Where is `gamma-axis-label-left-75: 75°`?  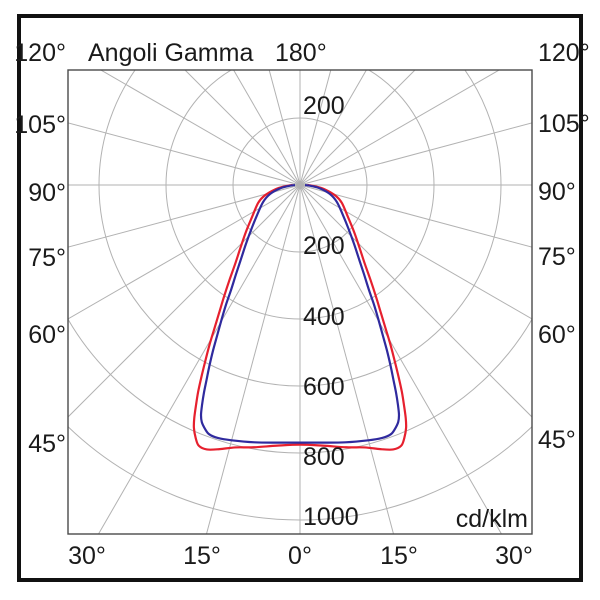
gamma-axis-label-left-75: 75° is located at coordinates (47, 258).